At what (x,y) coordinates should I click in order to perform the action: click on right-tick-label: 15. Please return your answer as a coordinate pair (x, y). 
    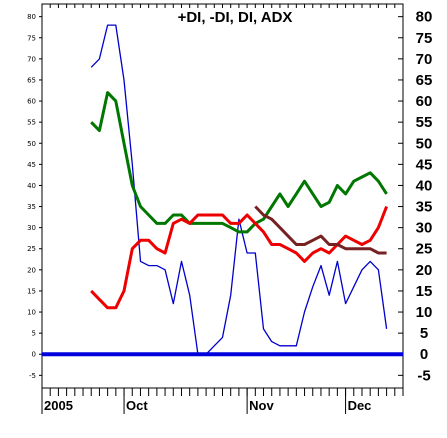
    Looking at the image, I should click on (424, 291).